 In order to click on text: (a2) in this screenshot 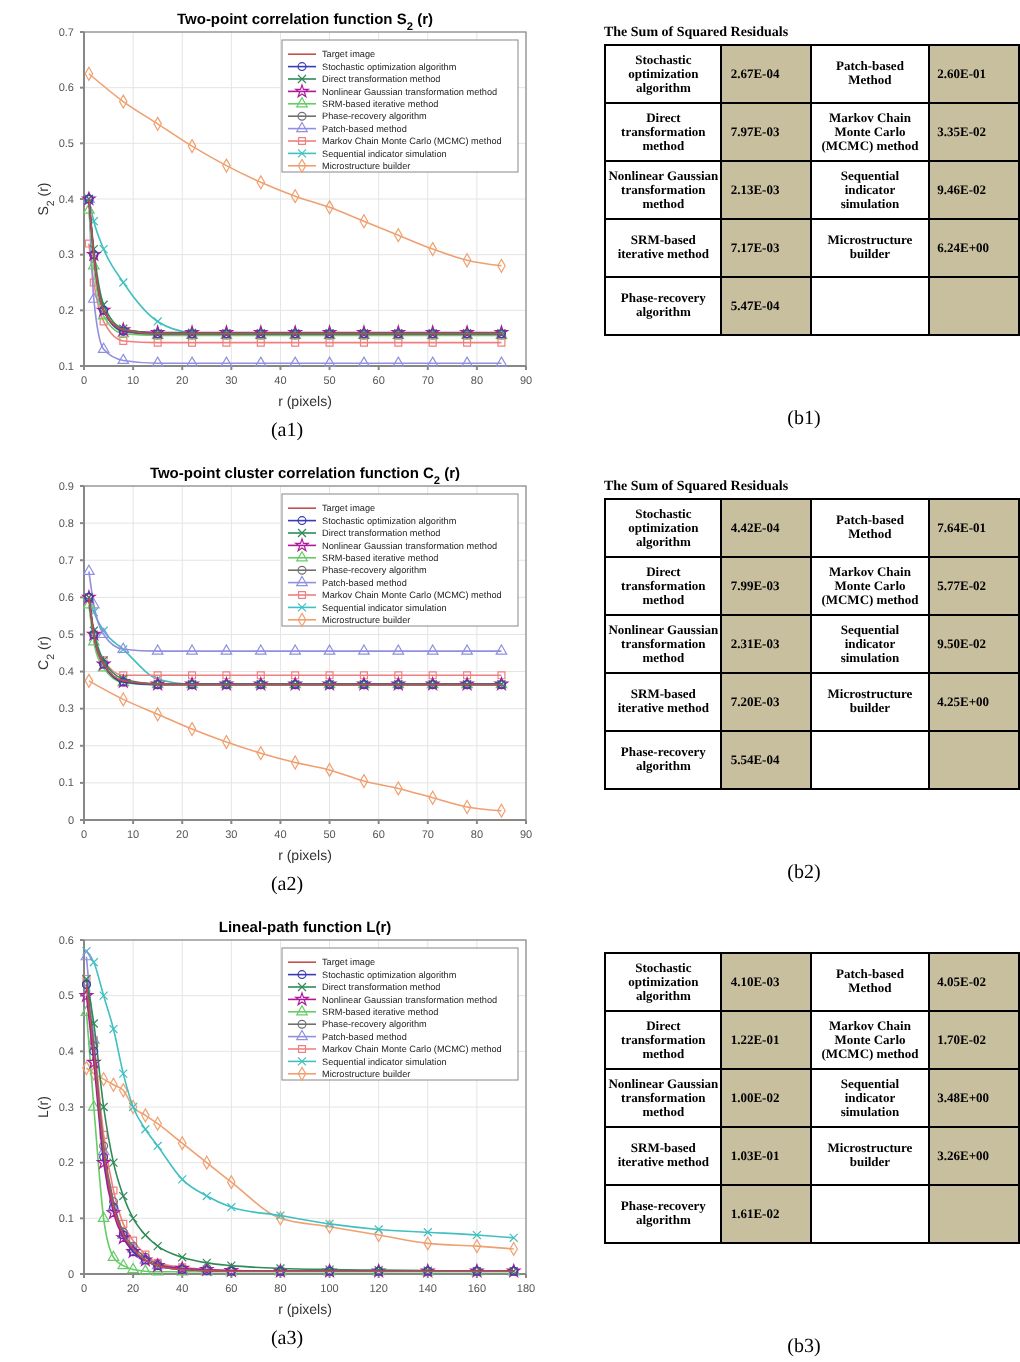, I will do `click(287, 885)`.